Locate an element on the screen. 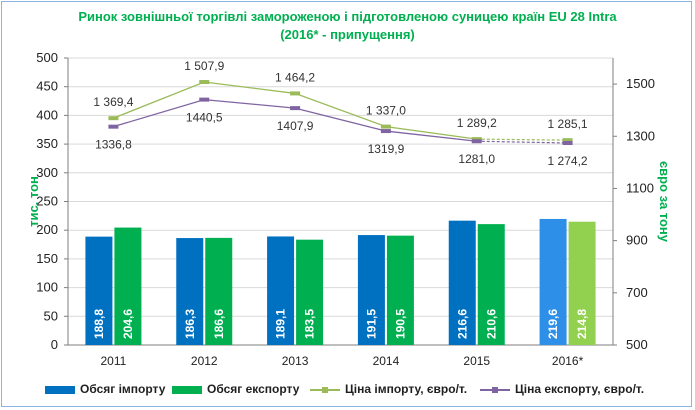 This screenshot has height=410, width=695. line-data-label: 1319,9 is located at coordinates (386, 149).